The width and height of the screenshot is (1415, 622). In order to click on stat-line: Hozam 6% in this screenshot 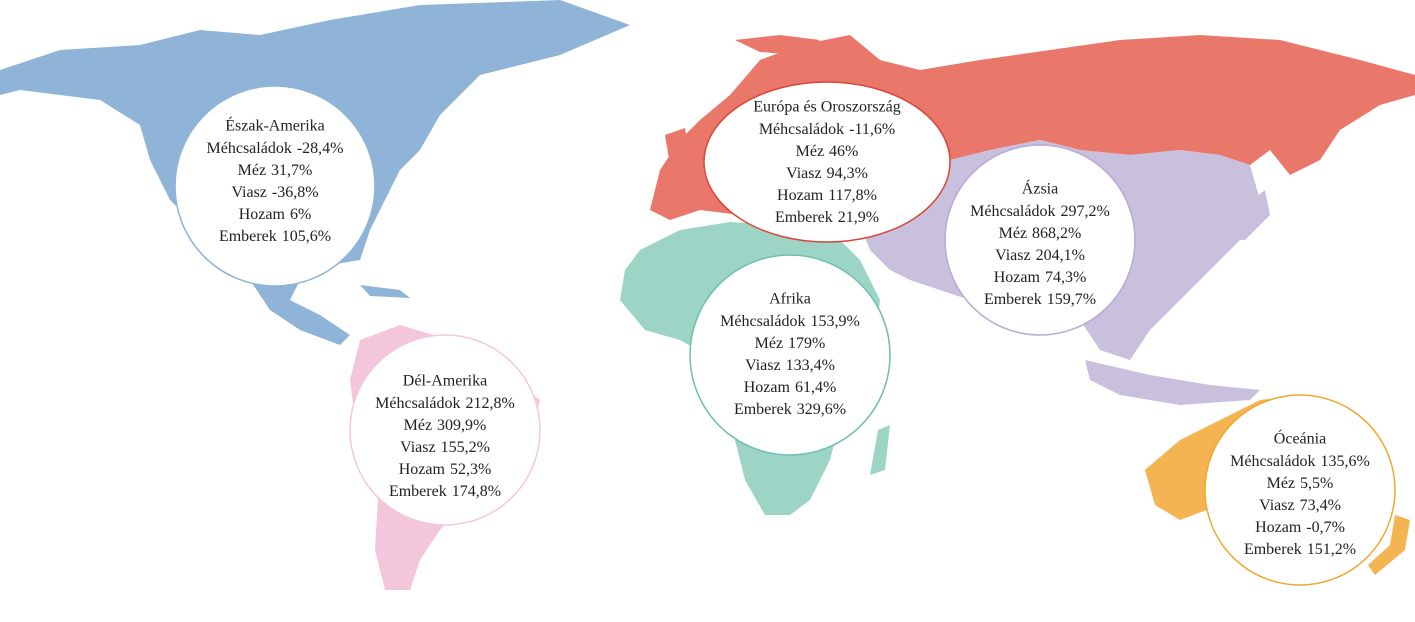, I will do `click(275, 214)`.